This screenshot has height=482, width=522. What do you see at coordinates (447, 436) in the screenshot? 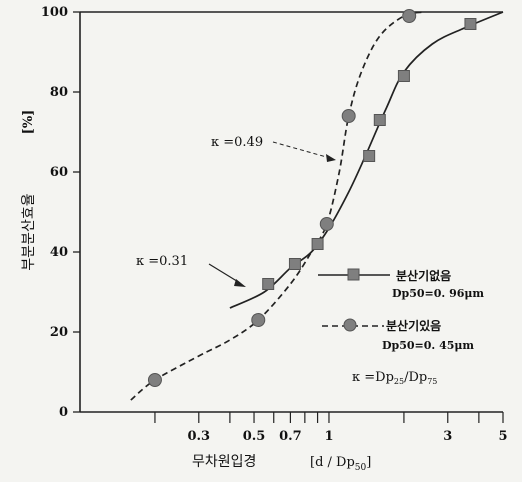
I see `x-tick-label: 3` at bounding box center [447, 436].